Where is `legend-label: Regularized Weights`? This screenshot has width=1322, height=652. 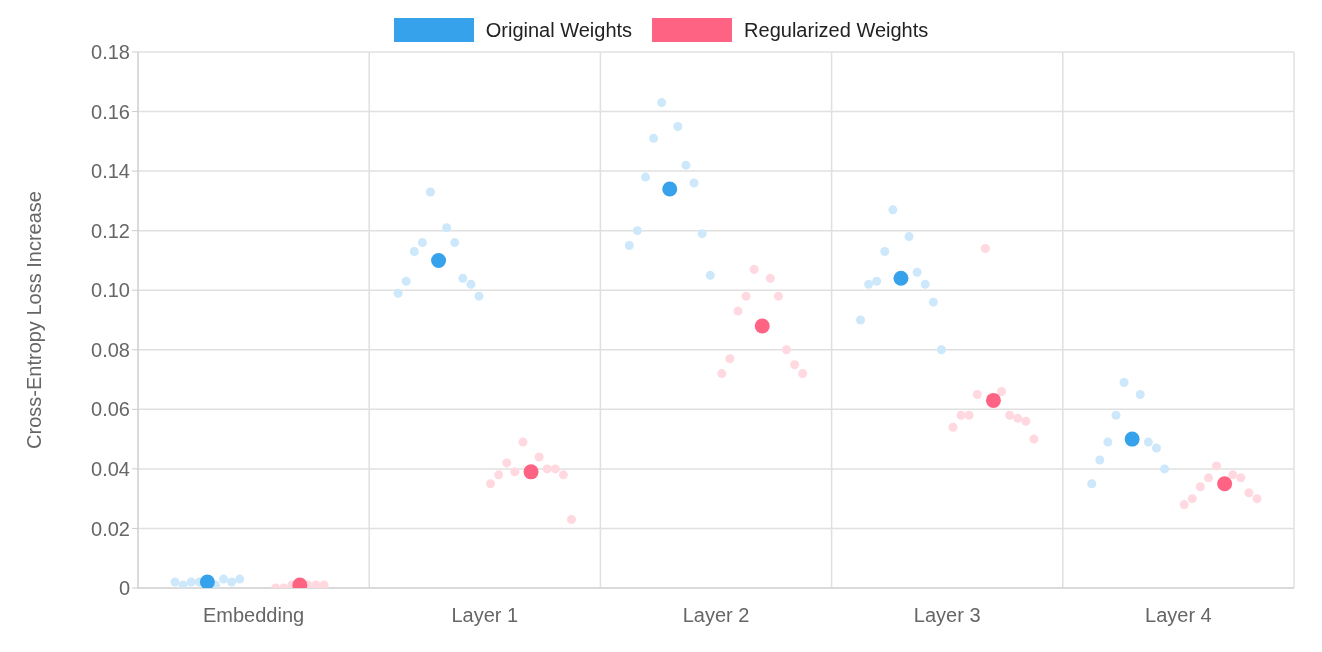
legend-label: Regularized Weights is located at coordinates (836, 30).